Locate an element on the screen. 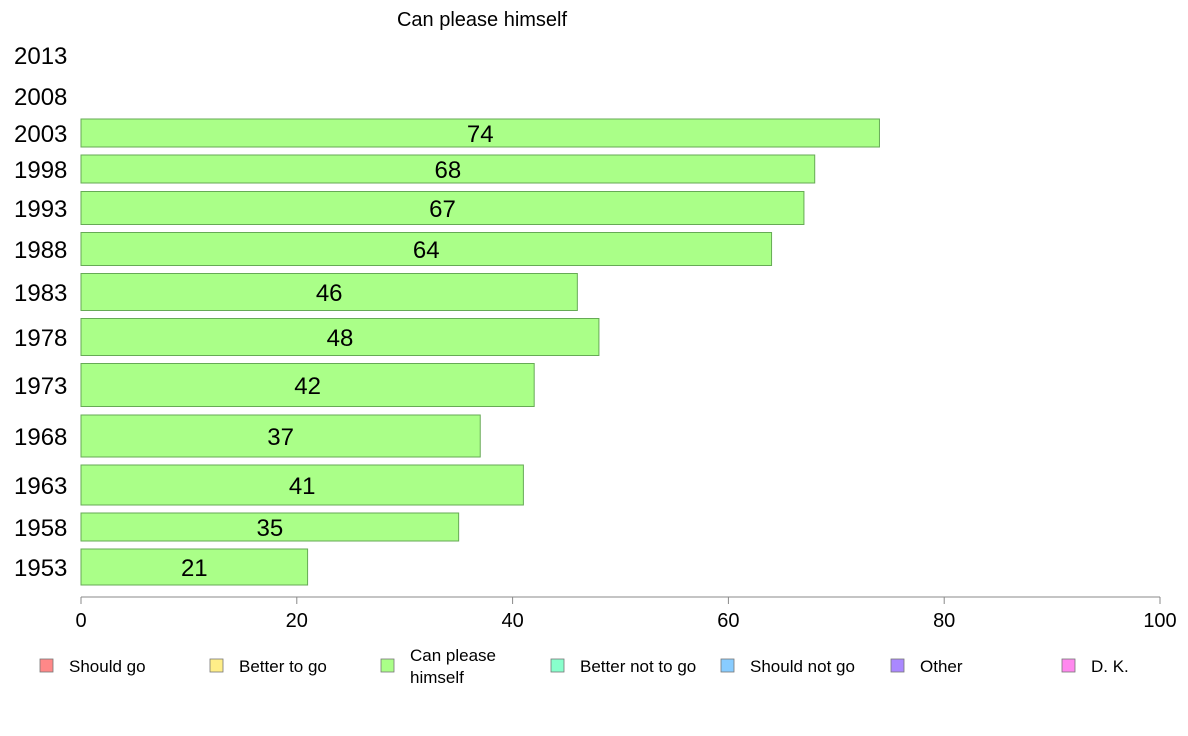 The width and height of the screenshot is (1188, 736). legend-item: Should not go is located at coordinates (787, 666).